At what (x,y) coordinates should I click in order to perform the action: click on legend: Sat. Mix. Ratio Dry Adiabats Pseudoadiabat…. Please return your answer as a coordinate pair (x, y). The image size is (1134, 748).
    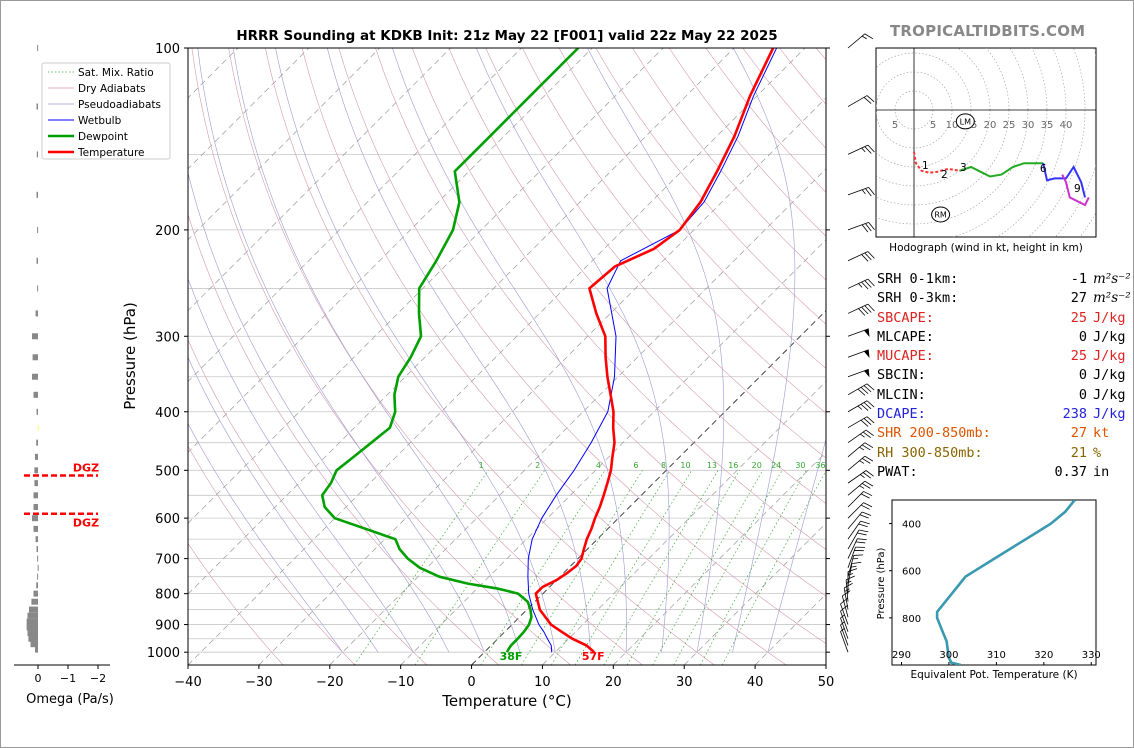
    Looking at the image, I should click on (106, 111).